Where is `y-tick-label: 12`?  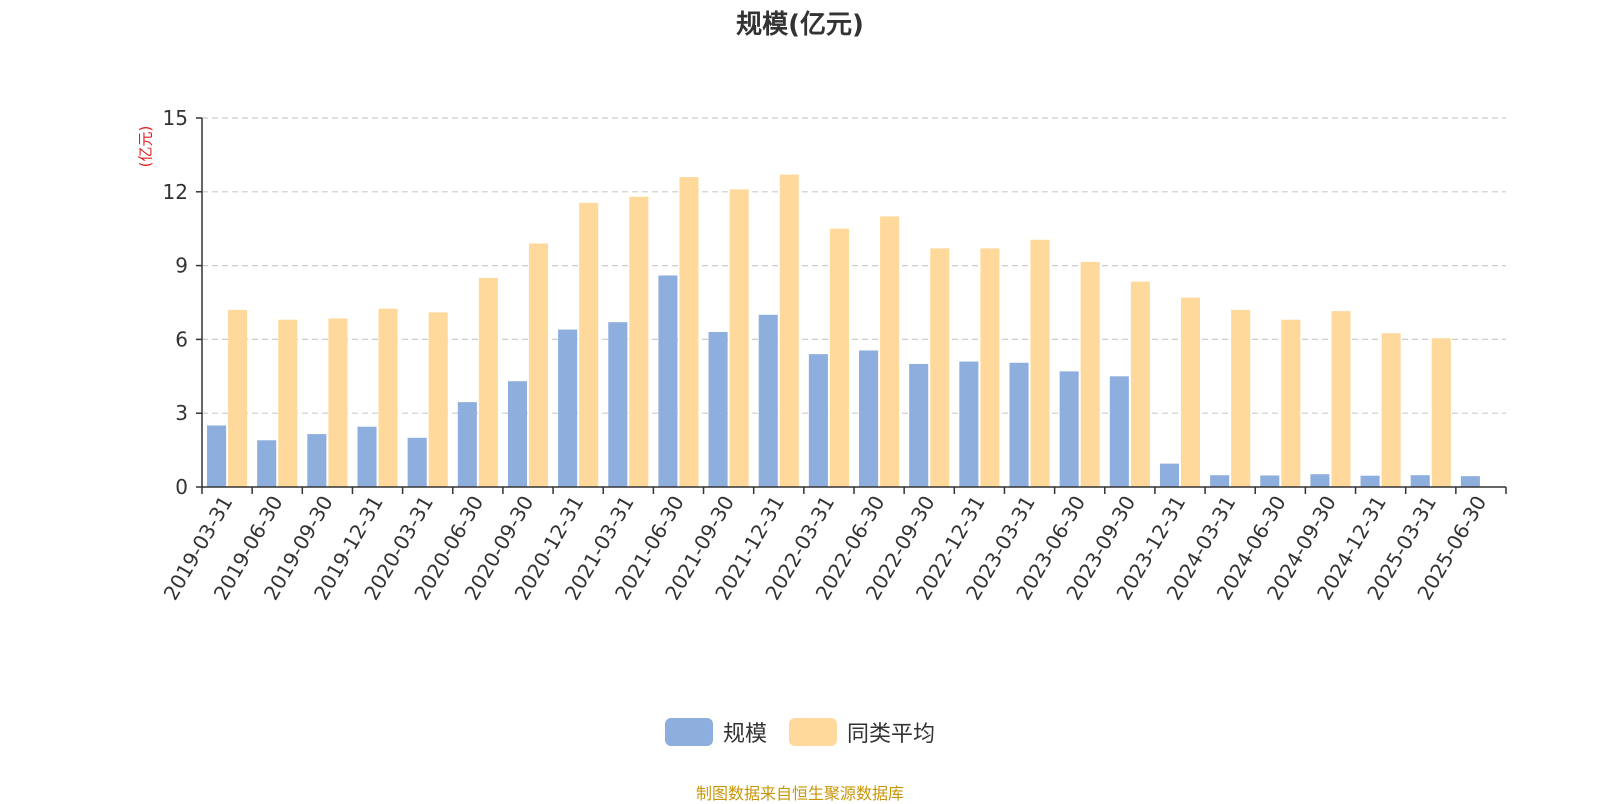
y-tick-label: 12 is located at coordinates (175, 192).